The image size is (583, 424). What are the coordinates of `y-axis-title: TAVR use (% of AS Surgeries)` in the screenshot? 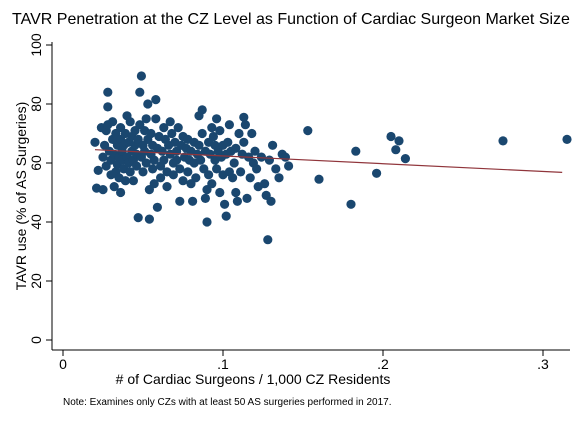 It's located at (21, 196).